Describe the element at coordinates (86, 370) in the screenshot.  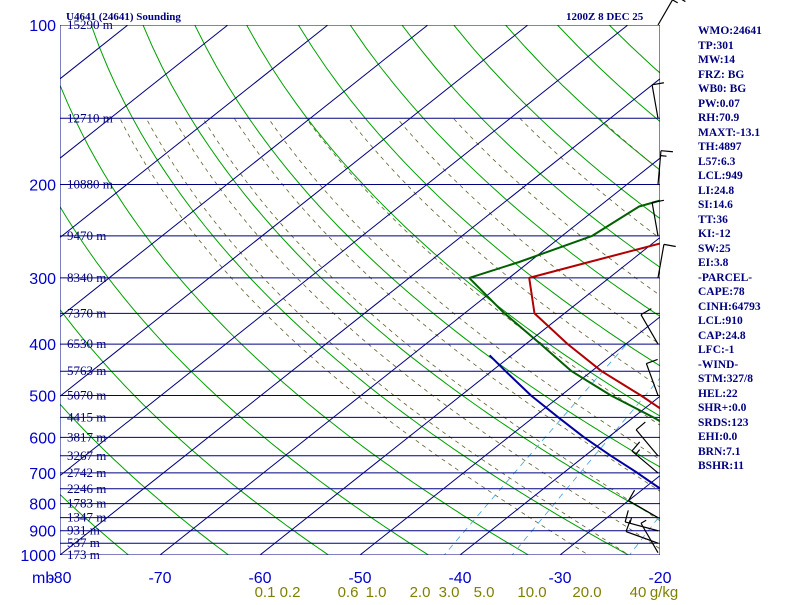
I see `height-label: 5763 m` at that location.